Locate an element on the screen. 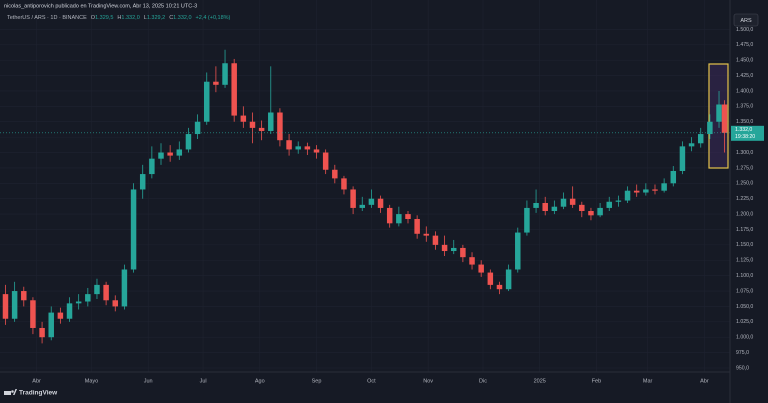  ohlc-value: 1.329,2 is located at coordinates (156, 18).